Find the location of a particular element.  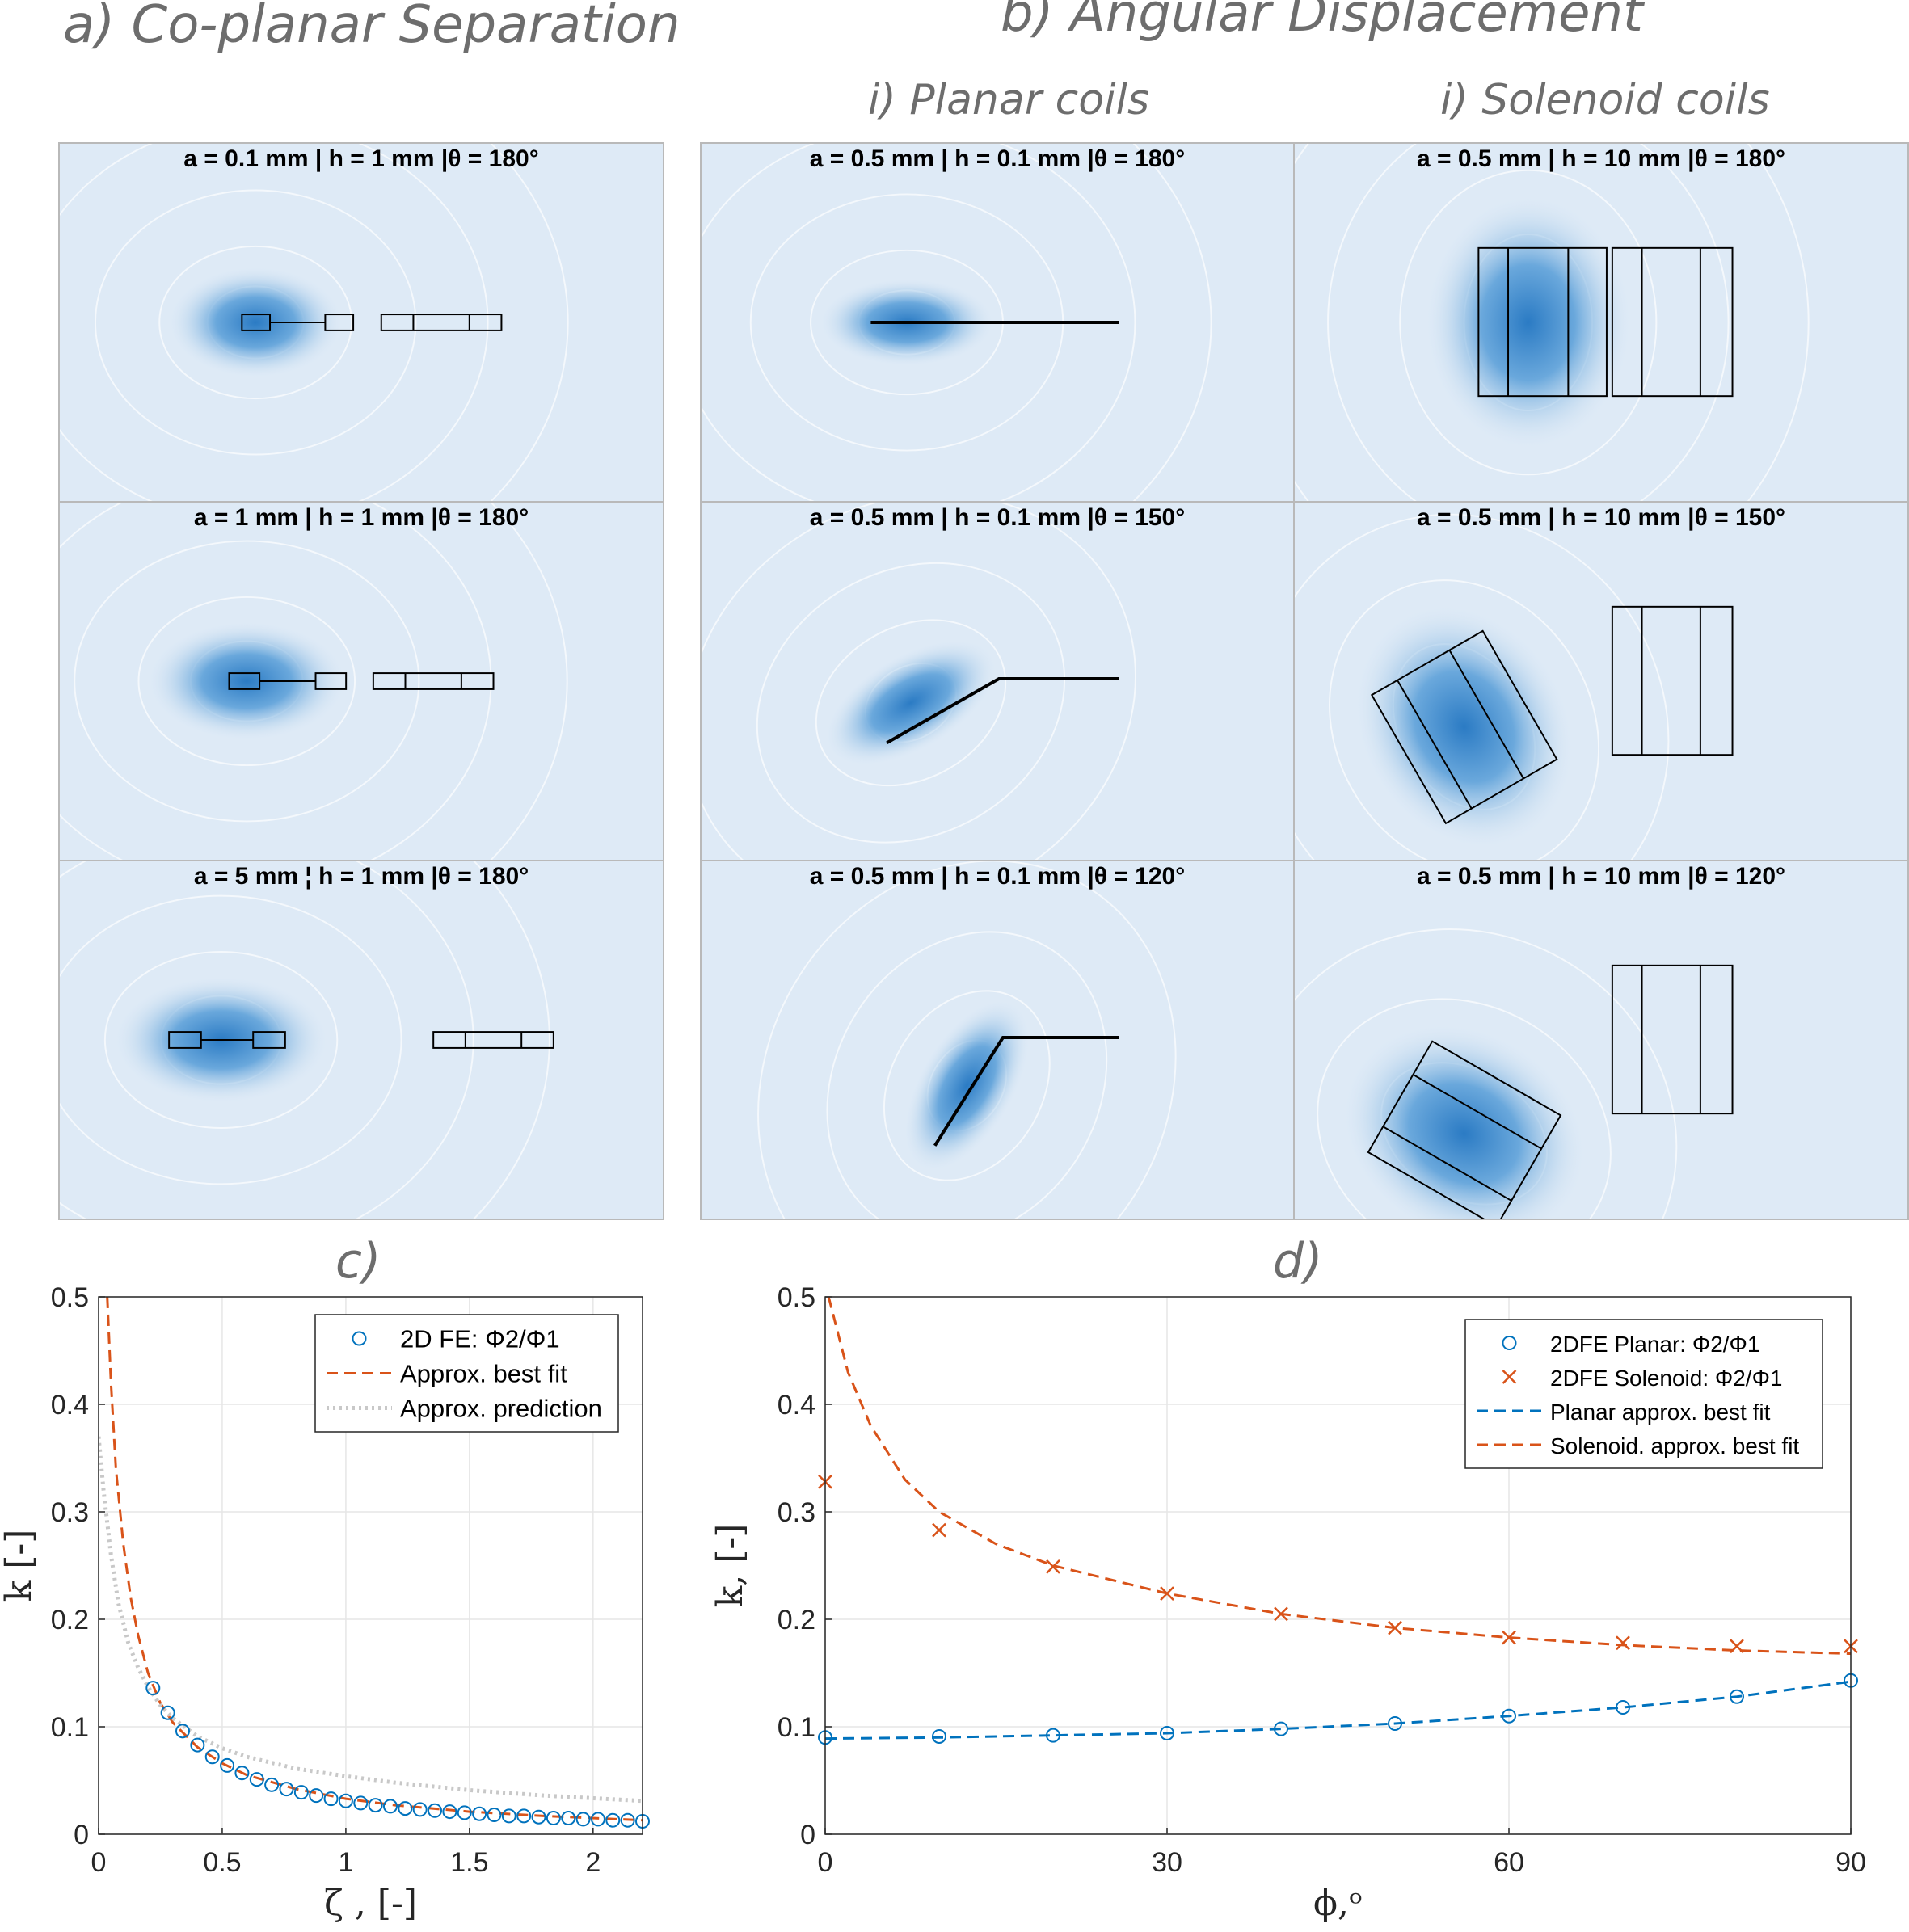

y-axis-label: k [-] is located at coordinates (20, 1566).